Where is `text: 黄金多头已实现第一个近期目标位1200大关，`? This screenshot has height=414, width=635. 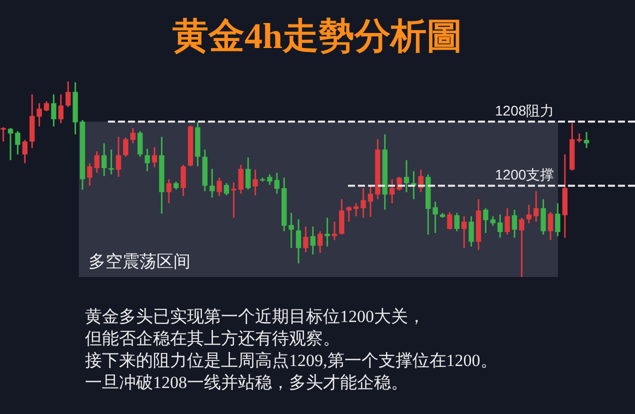 text: 黄金多头已实现第一个近期目标位1200大关， is located at coordinates (255, 316).